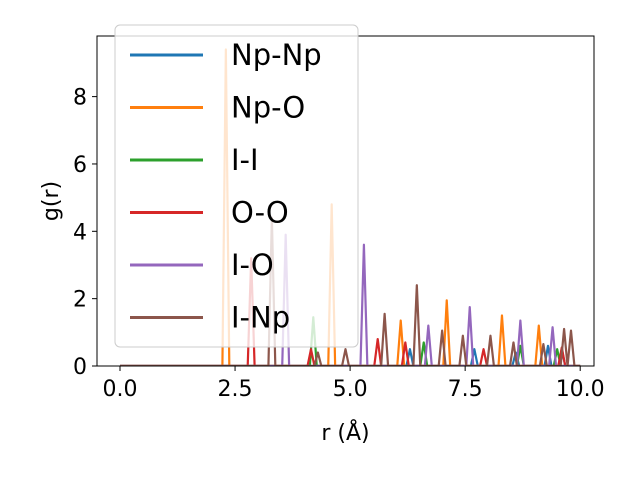  I want to click on legend-label: O-O, so click(260, 213).